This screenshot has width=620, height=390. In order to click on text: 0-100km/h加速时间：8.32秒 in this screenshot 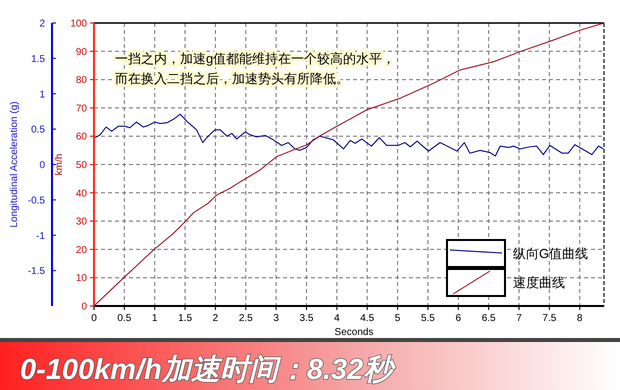, I will do `click(208, 370)`.